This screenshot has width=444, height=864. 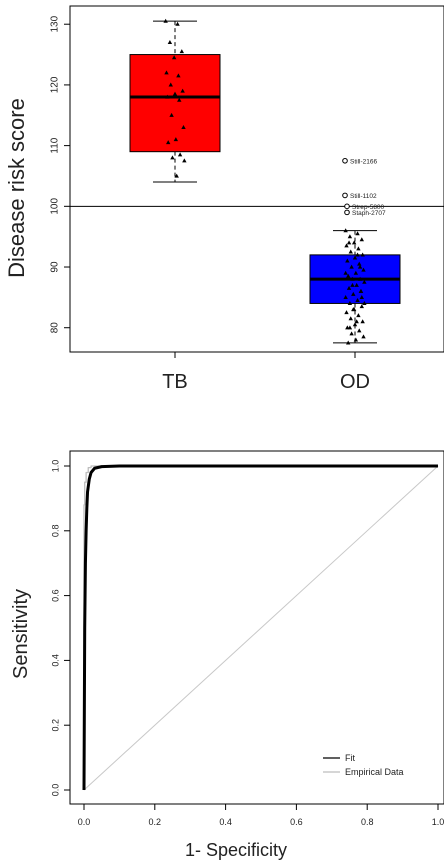 I want to click on roc-x-tick-label: 0.0, so click(x=84, y=822).